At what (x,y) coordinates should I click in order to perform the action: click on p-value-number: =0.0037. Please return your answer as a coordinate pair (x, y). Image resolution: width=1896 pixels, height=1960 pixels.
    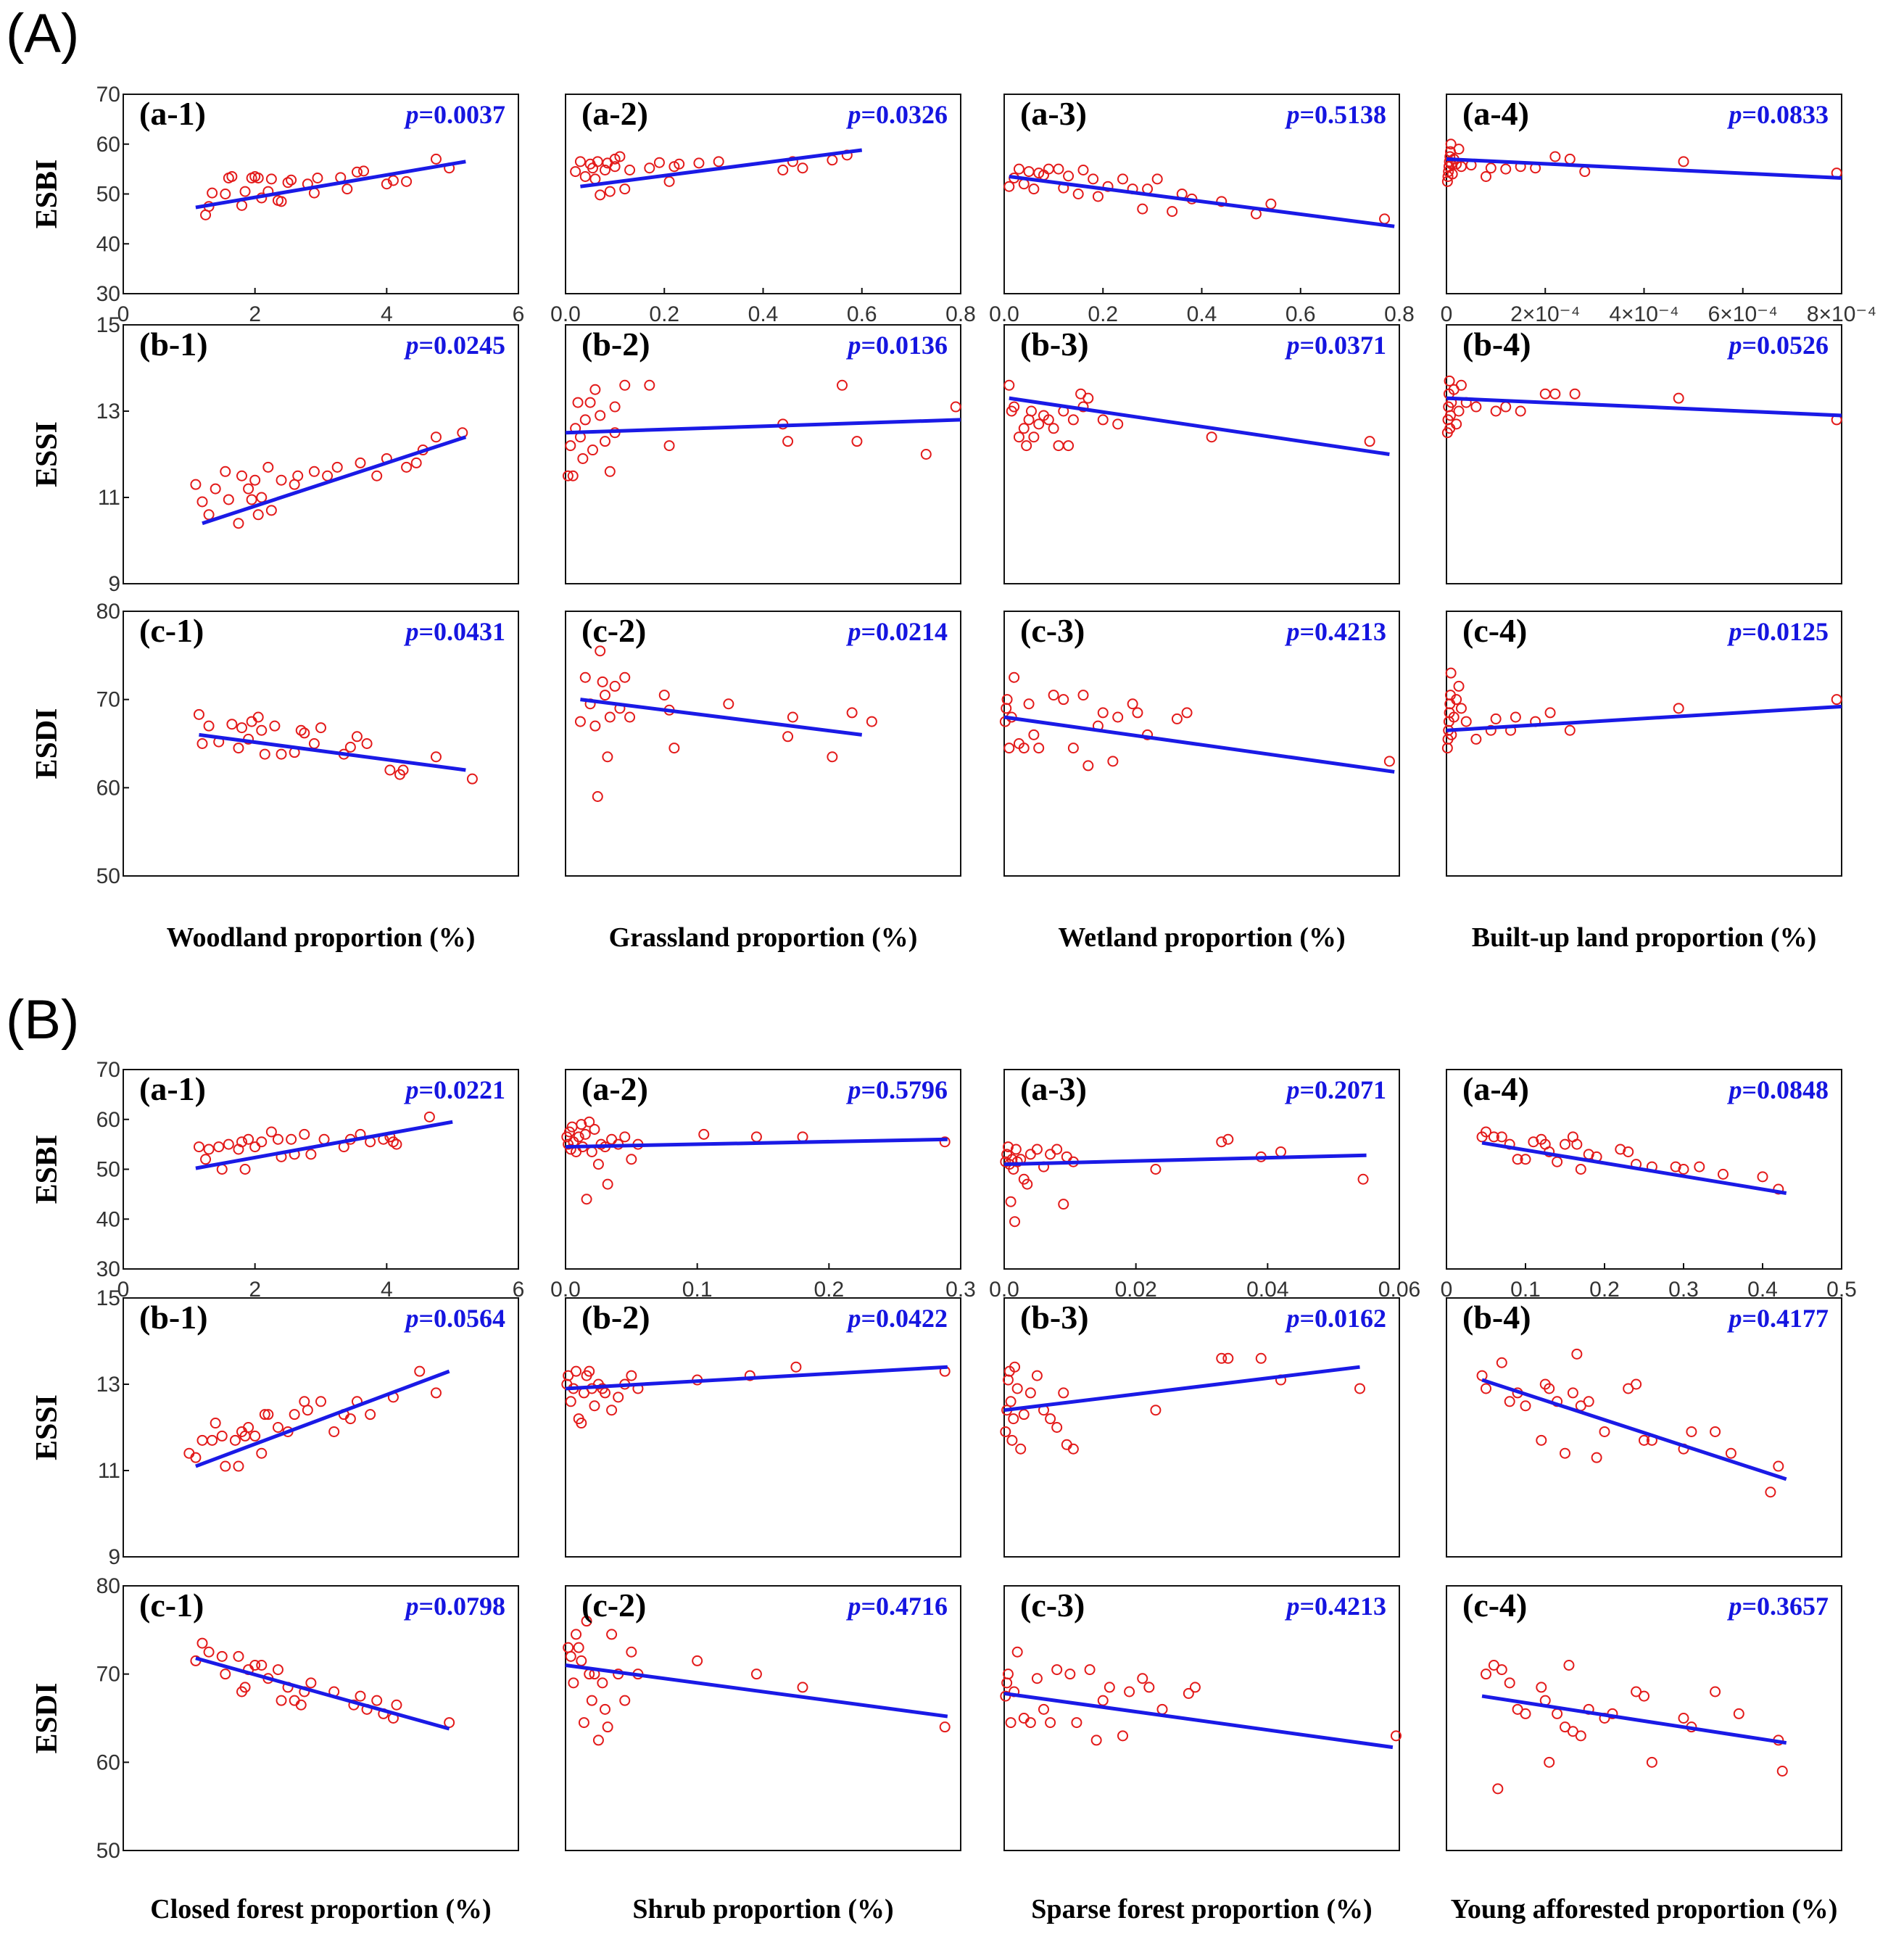
    Looking at the image, I should click on (461, 114).